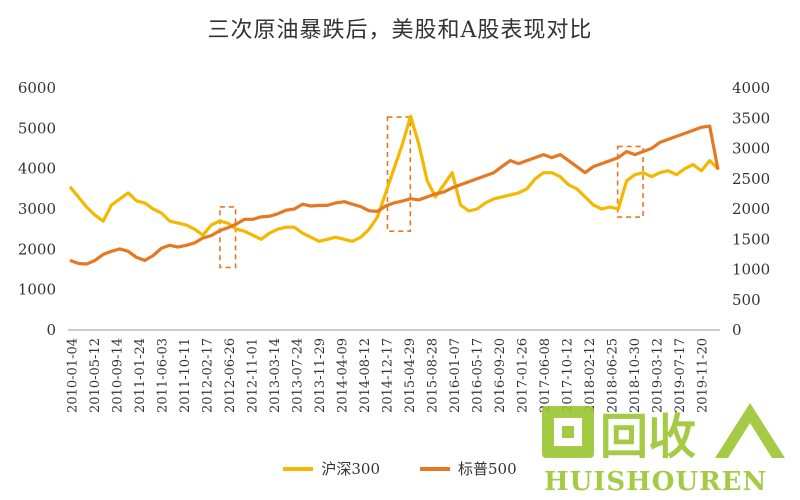  I want to click on x-tick-label: 2019-03-12, so click(657, 375).